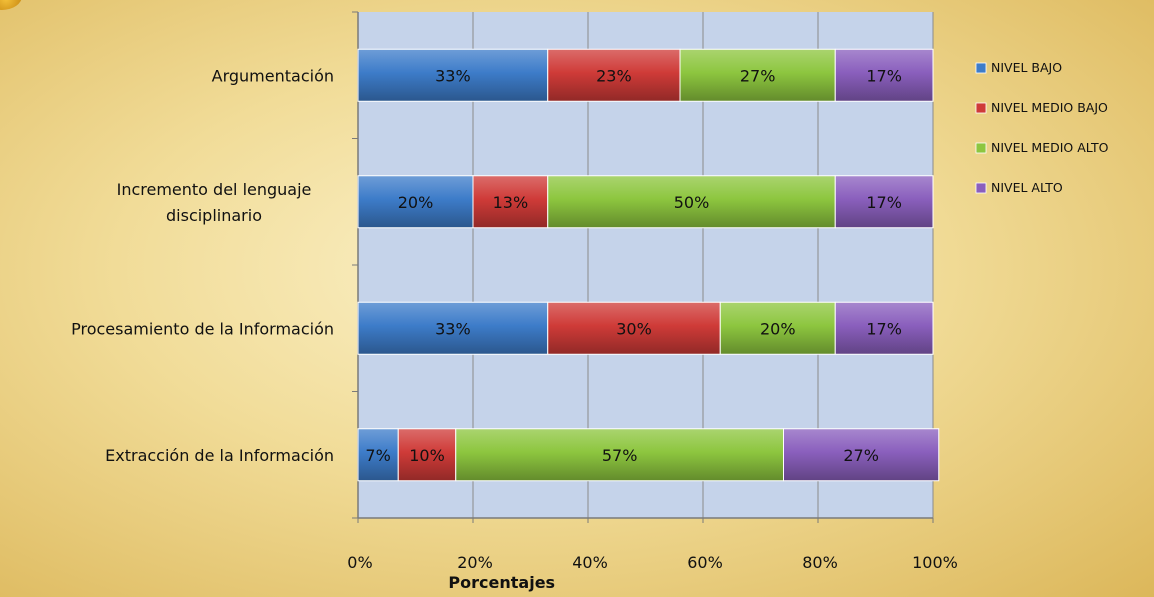  Describe the element at coordinates (705, 562) in the screenshot. I see `x-tick-label-60: 60%` at that location.